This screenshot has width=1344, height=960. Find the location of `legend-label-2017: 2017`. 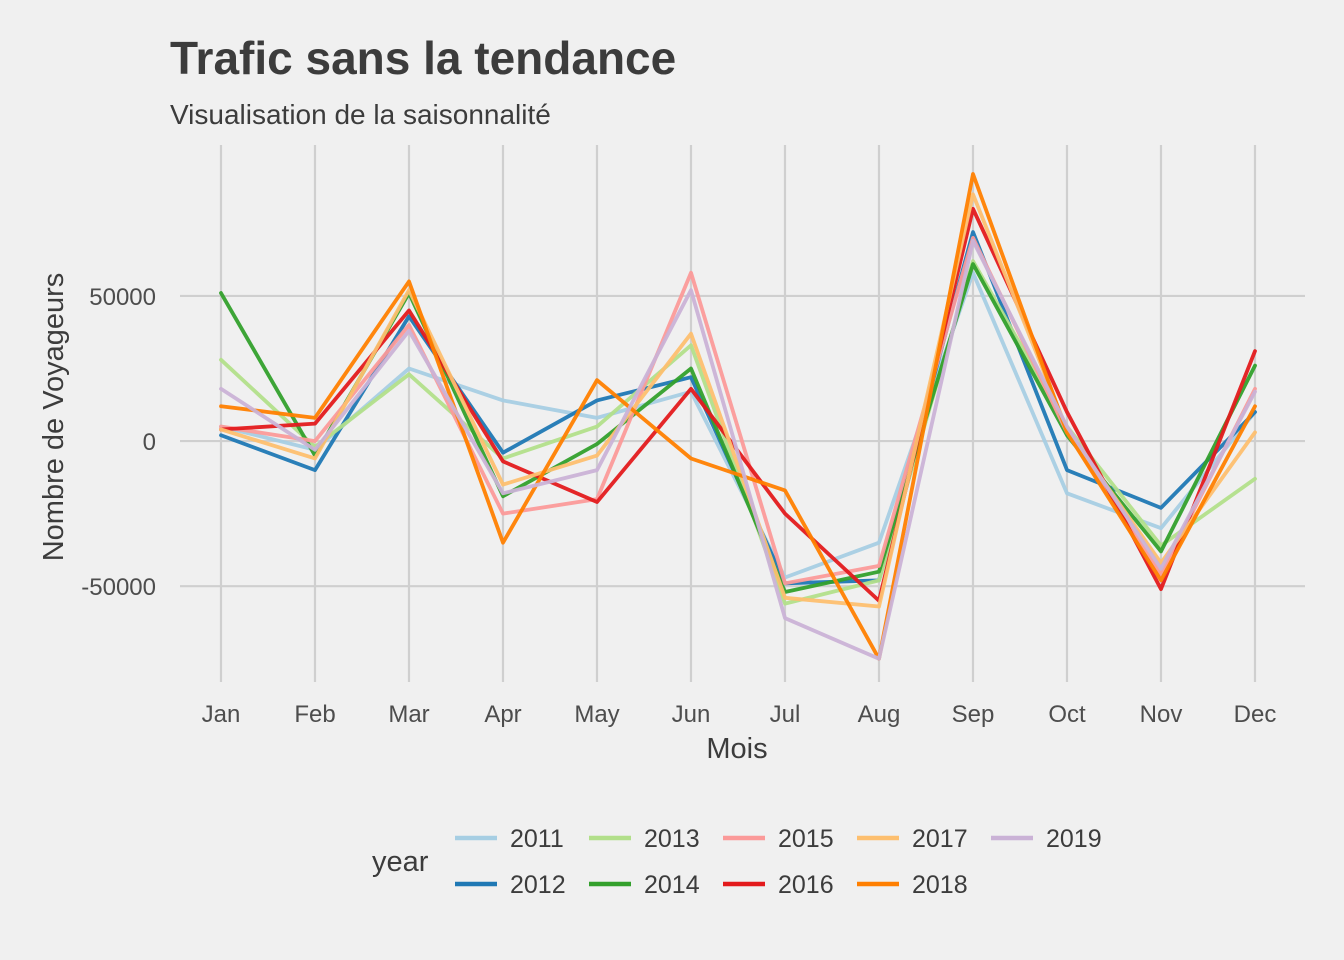

legend-label-2017: 2017 is located at coordinates (940, 839).